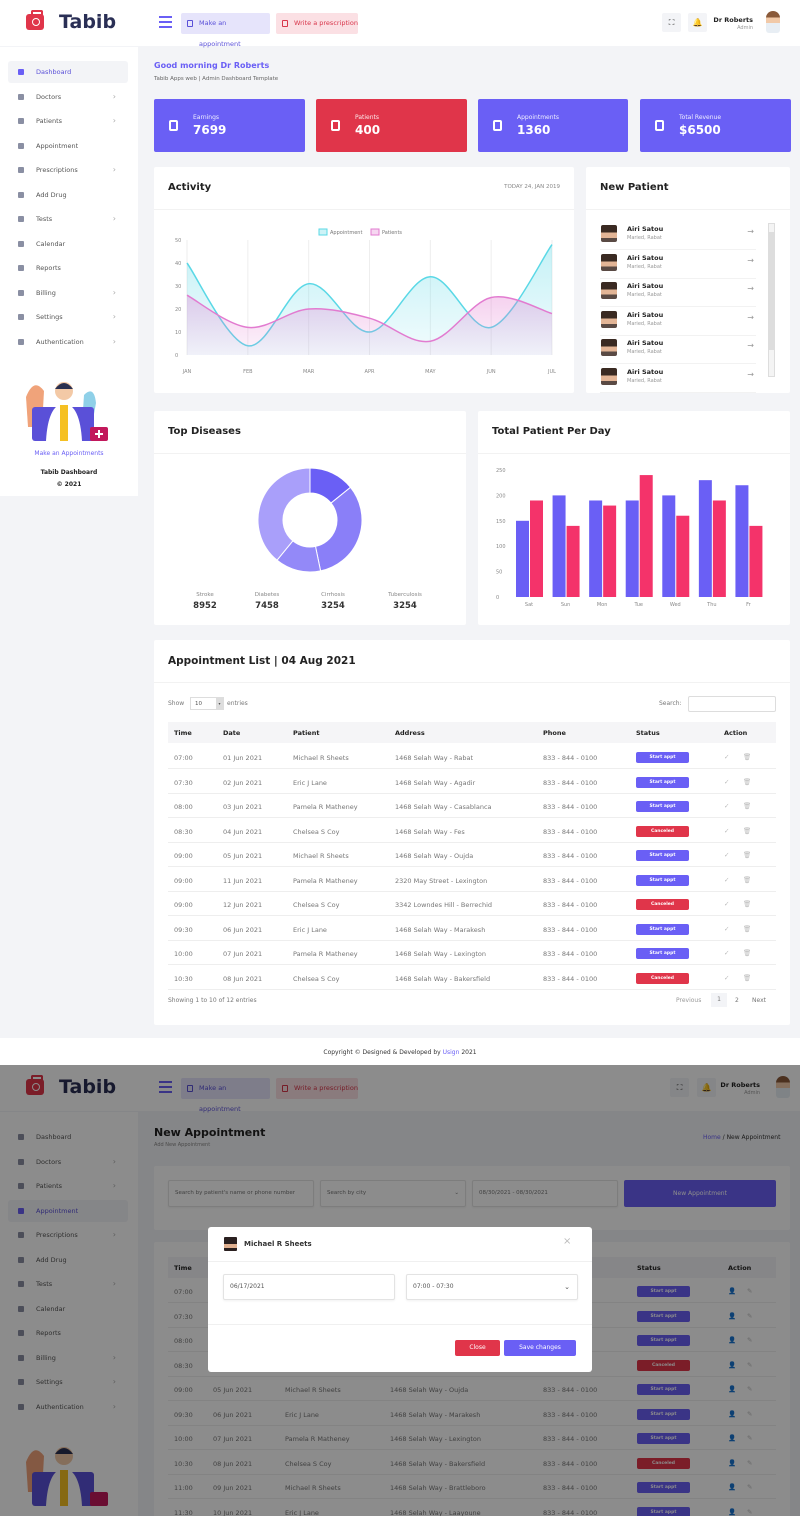 This screenshot has width=800, height=1516. Describe the element at coordinates (737, 1000) in the screenshot. I see `page-2-button: 2` at that location.